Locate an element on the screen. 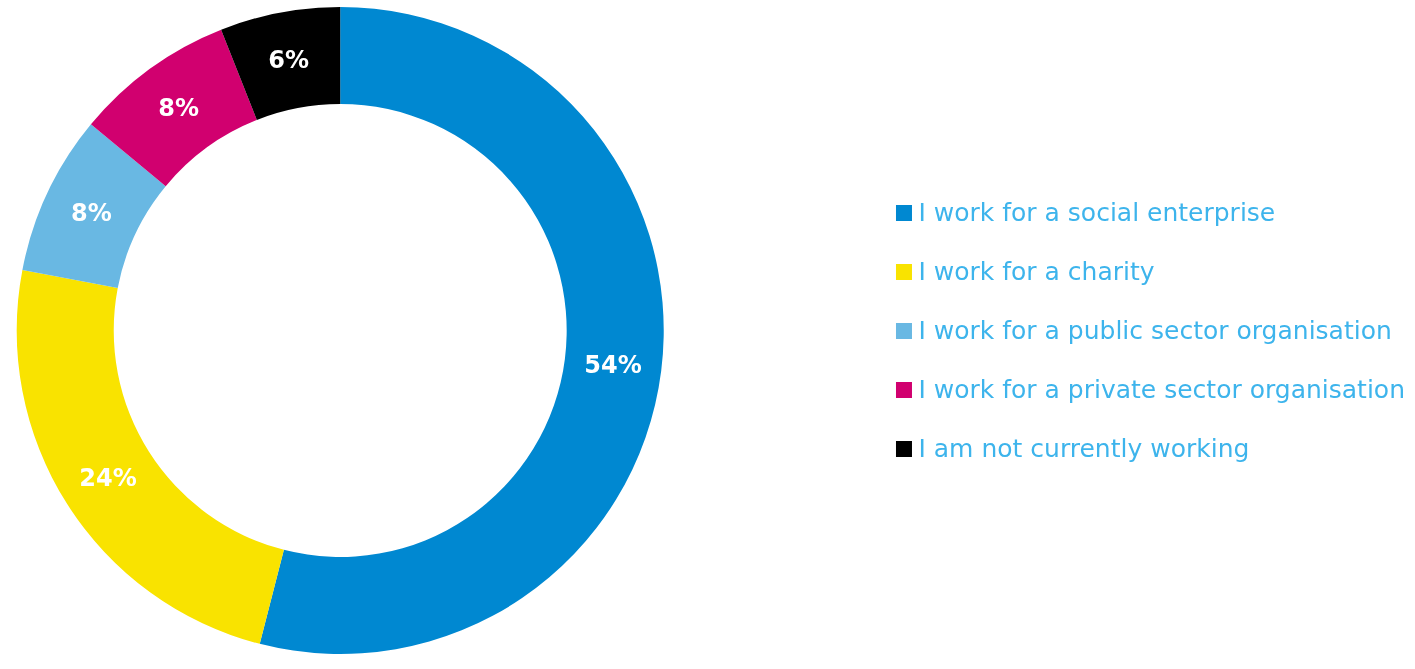  legend-label: I work for a social enterprise is located at coordinates (1097, 212).